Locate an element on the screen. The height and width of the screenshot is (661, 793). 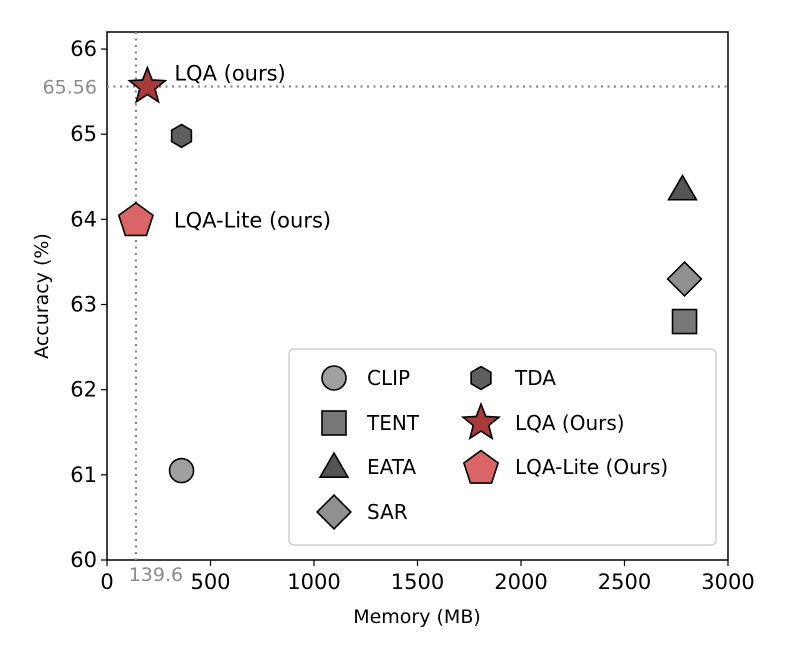
annotation-lqa-ours: LQA (ours) is located at coordinates (229, 74).